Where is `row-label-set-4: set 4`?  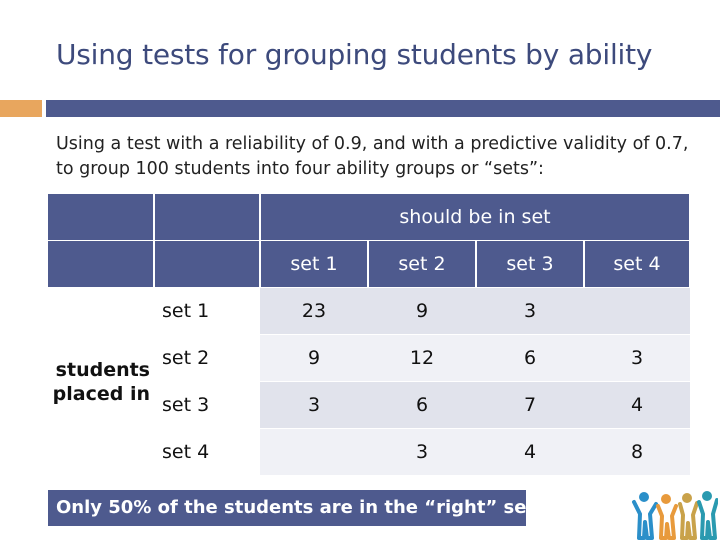 row-label-set-4: set 4 is located at coordinates (207, 452).